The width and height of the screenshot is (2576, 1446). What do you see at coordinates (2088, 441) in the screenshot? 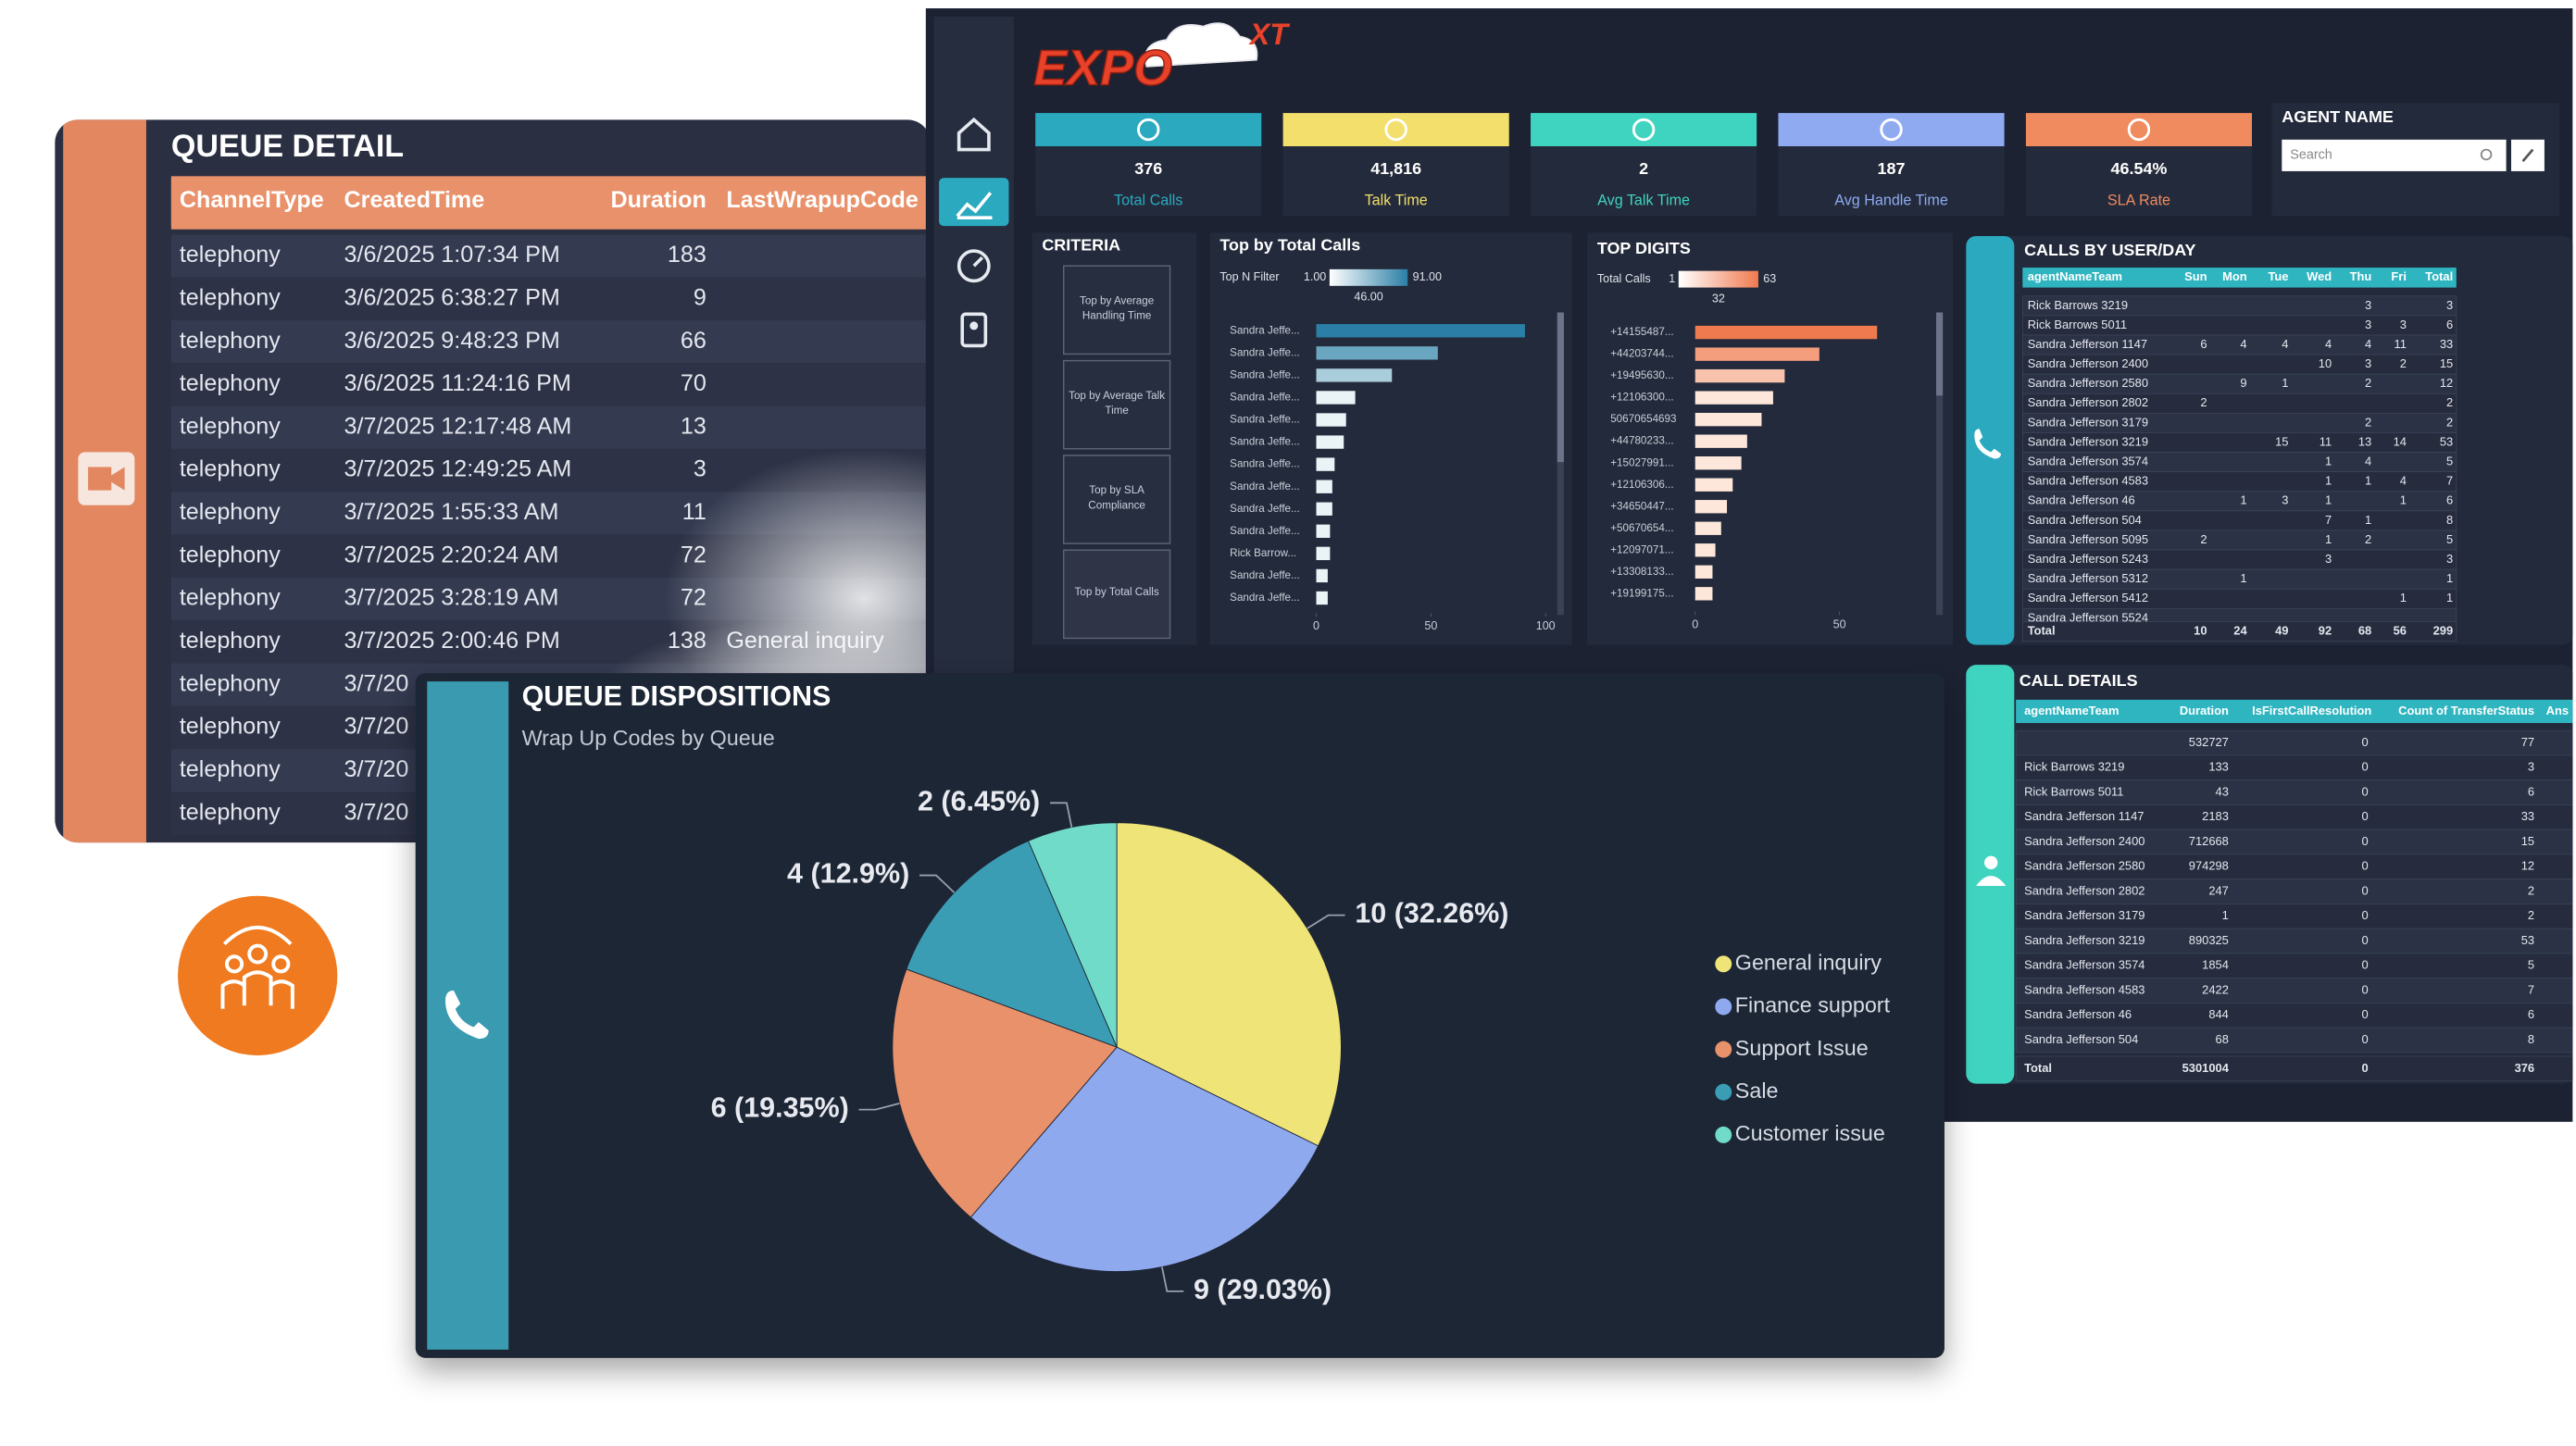
I see `cell: Sandra Jefferson 3219` at bounding box center [2088, 441].